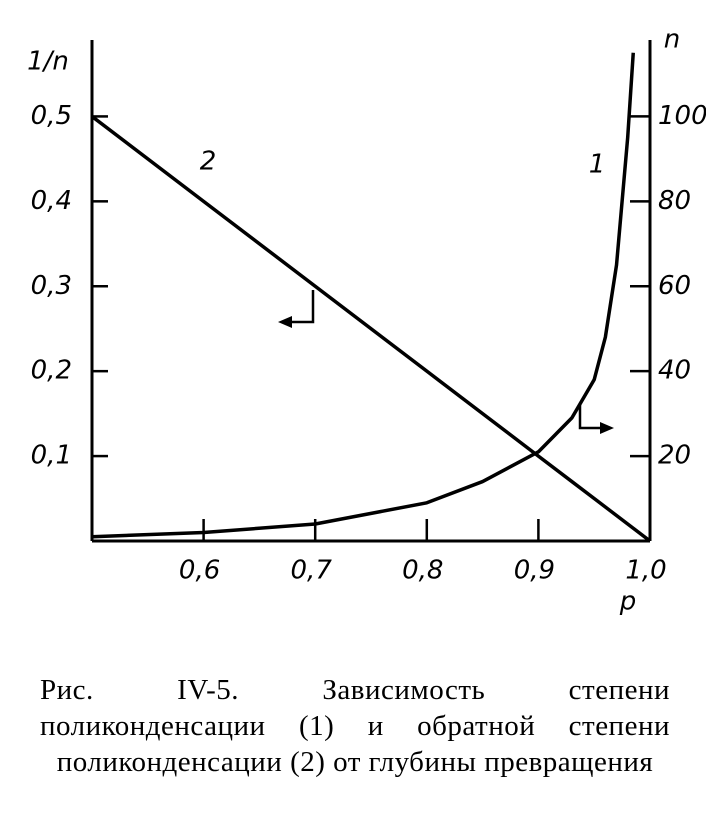 The image size is (706, 823). I want to click on x-tick-label: 1,0, so click(645, 571).